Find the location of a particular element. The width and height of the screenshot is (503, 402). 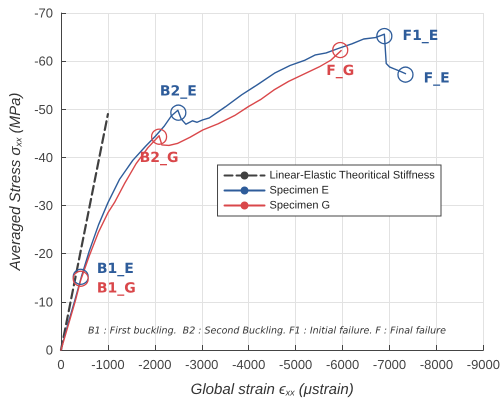

x-tick-label: -3000 is located at coordinates (201, 364).